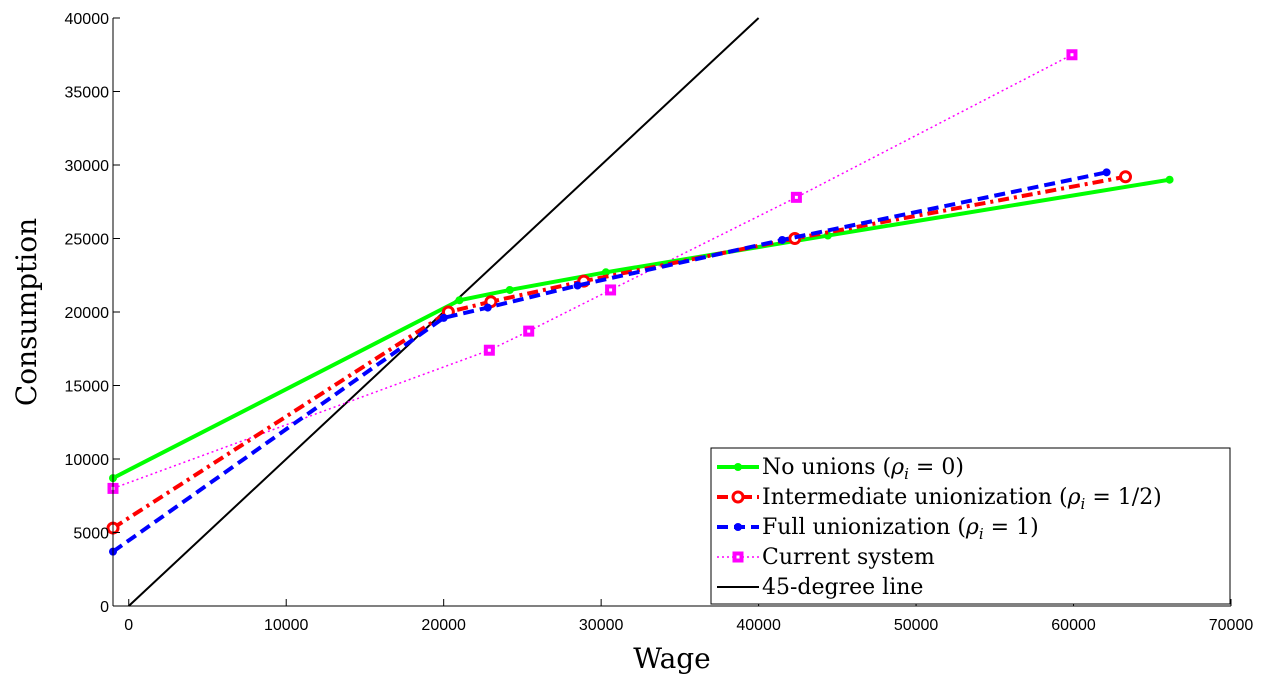 The height and width of the screenshot is (675, 1277). Describe the element at coordinates (863, 469) in the screenshot. I see `legend-label: No unions (ρi = 0)` at that location.